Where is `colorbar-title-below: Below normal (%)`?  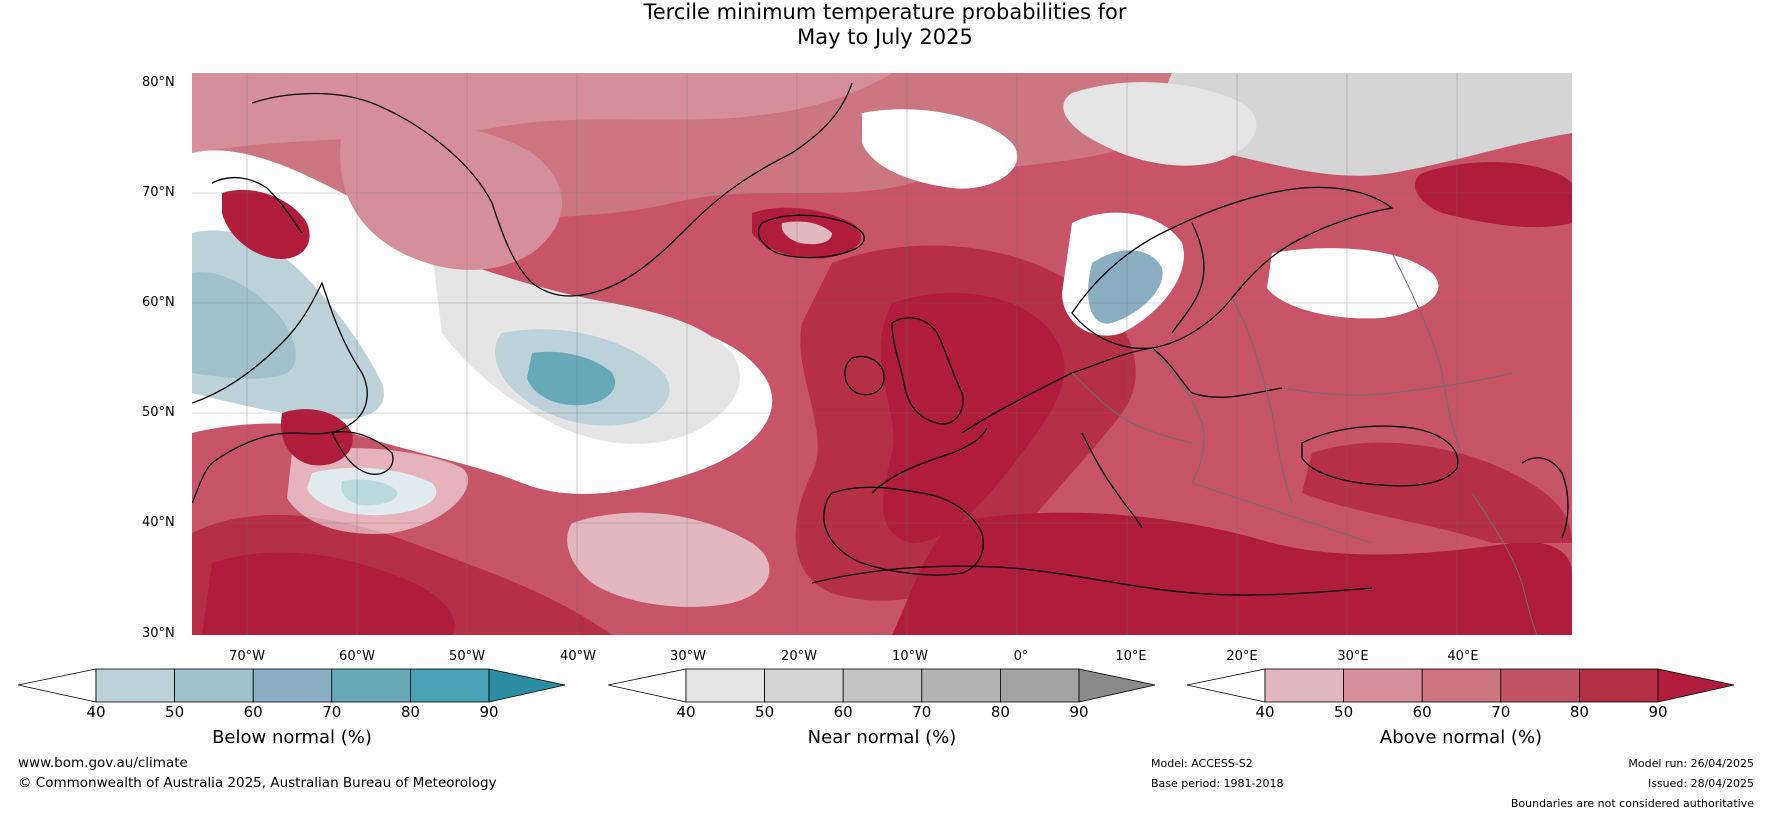
colorbar-title-below: Below normal (%) is located at coordinates (292, 737).